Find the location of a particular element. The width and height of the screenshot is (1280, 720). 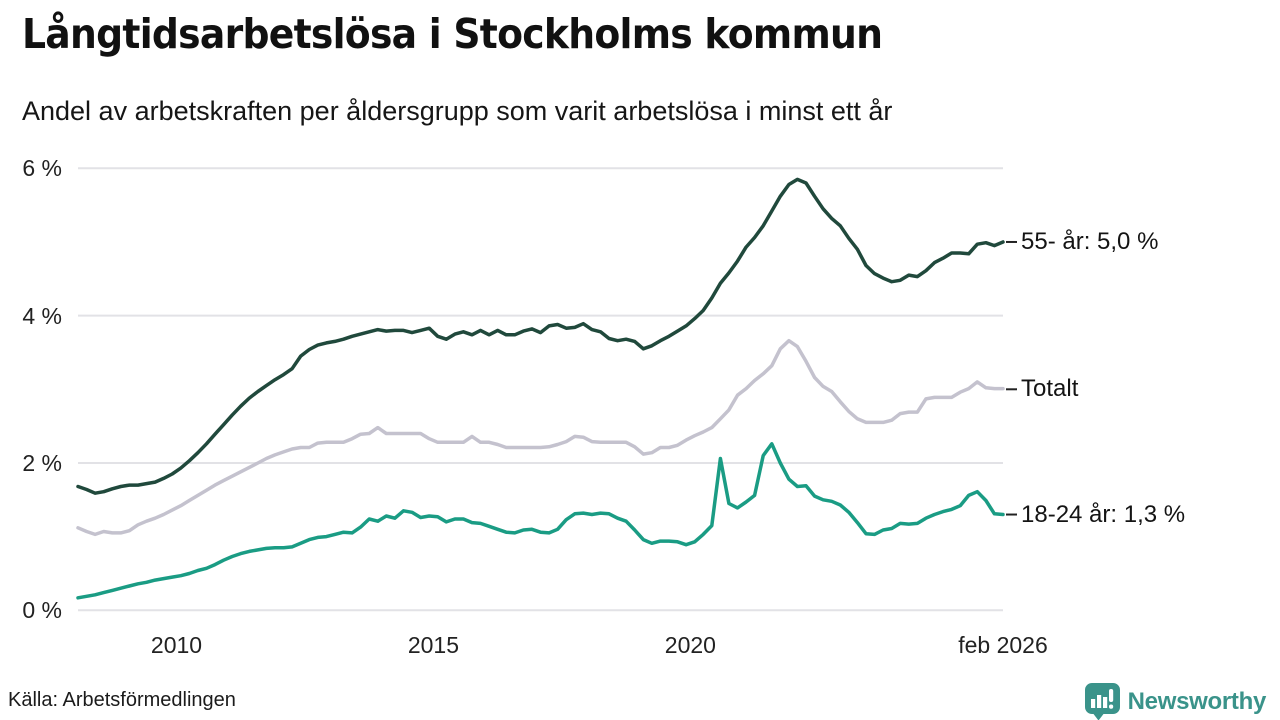

series-end-label-18-24 år: 18-24 år: 1,3 % is located at coordinates (1103, 514).